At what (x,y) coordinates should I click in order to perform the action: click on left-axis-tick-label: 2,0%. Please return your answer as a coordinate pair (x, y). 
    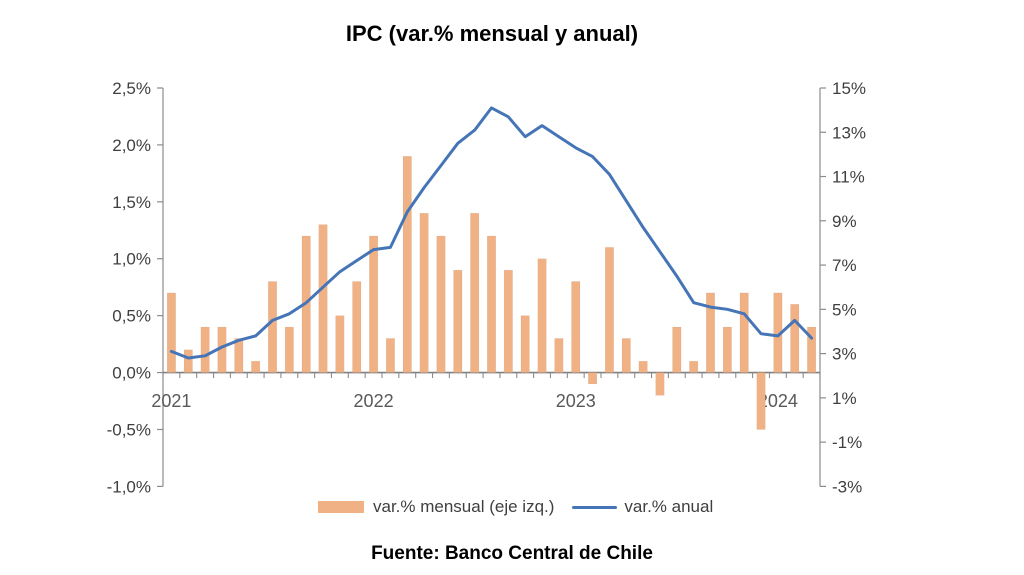
    Looking at the image, I should click on (131, 145).